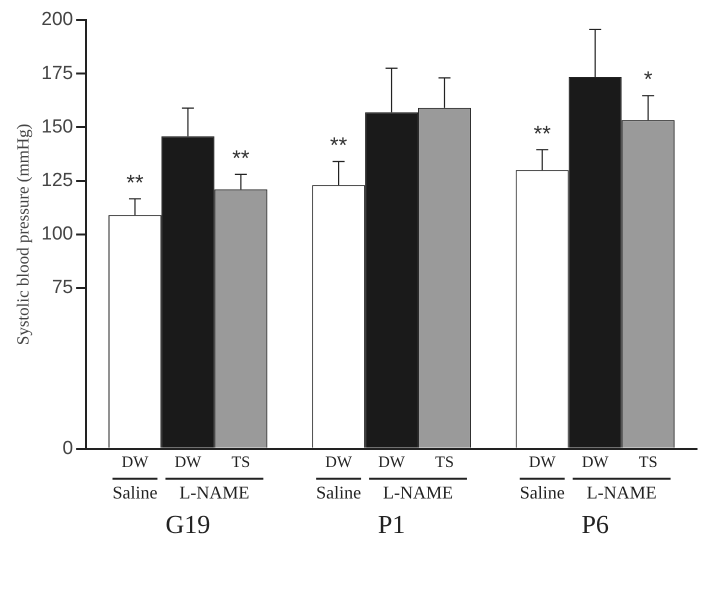 Image resolution: width=707 pixels, height=610 pixels. I want to click on y-tick-label: 200, so click(57, 19).